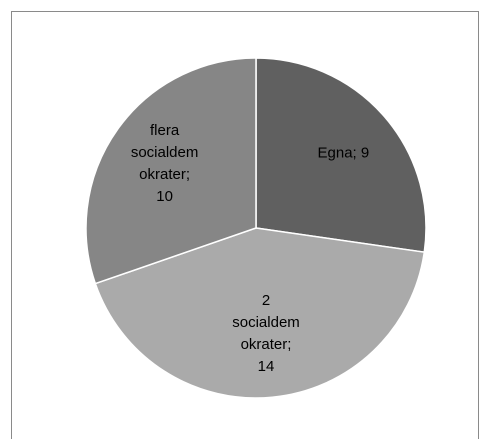  I want to click on label-egna: Egna; 9, so click(344, 152).